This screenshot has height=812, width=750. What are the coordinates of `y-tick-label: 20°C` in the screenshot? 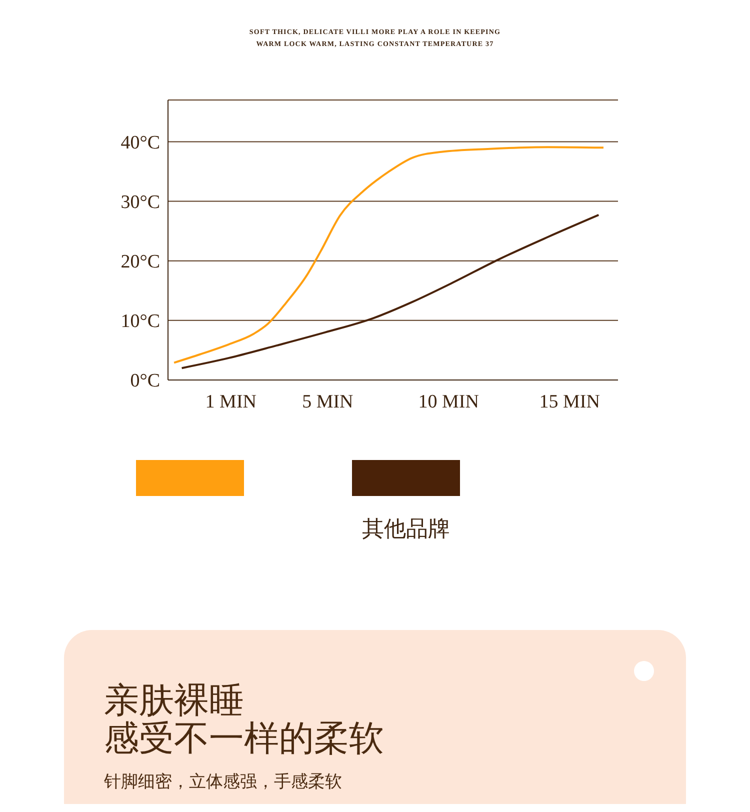 It's located at (140, 262).